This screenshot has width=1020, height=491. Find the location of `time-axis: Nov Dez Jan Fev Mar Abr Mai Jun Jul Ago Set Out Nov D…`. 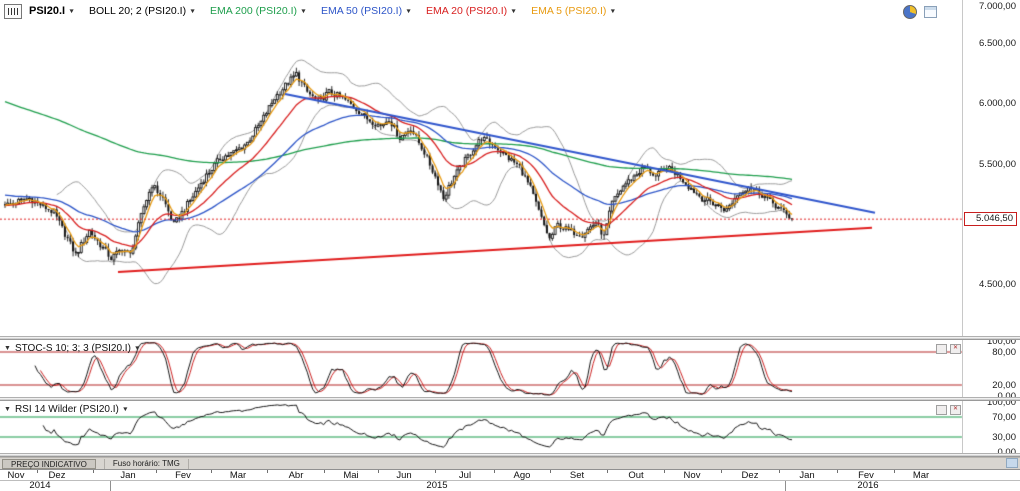

time-axis: Nov Dez Jan Fev Mar Abr Mai Jun Jul Ago Set Out Nov D… is located at coordinates (510, 475).